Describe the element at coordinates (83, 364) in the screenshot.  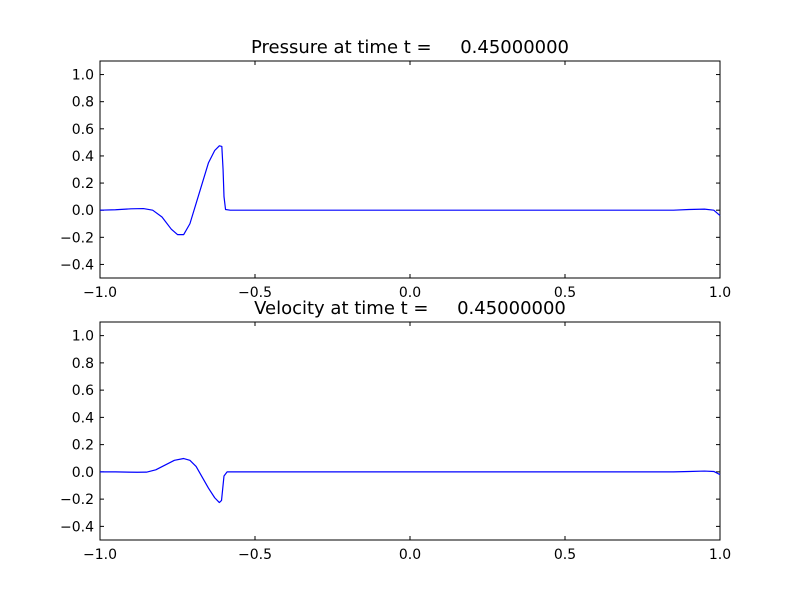
I see `velocity-ytick-label: 0.8` at that location.